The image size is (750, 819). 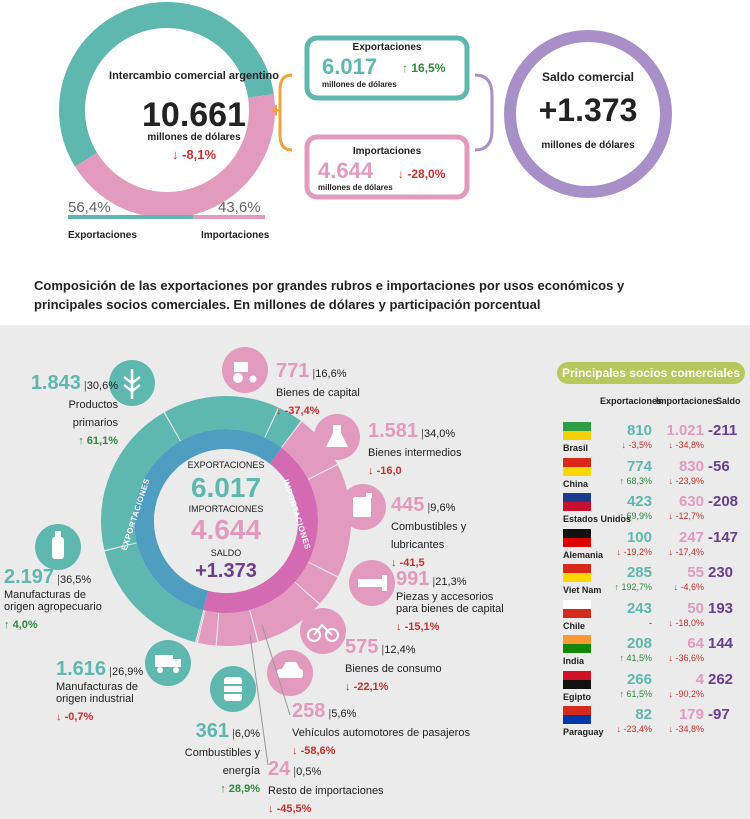 What do you see at coordinates (631, 401) in the screenshot?
I see `col-exp-header: Exportaciones` at bounding box center [631, 401].